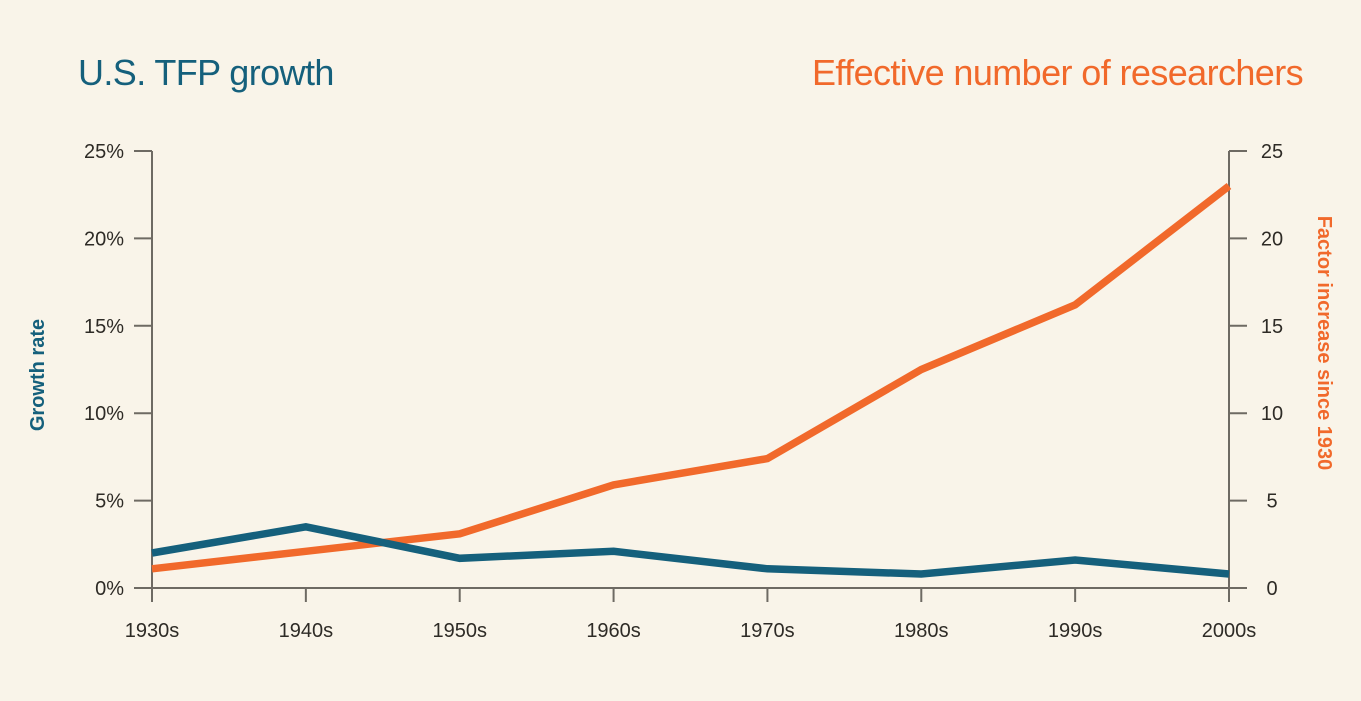  What do you see at coordinates (459, 631) in the screenshot?
I see `x-tick-label: 1950s` at bounding box center [459, 631].